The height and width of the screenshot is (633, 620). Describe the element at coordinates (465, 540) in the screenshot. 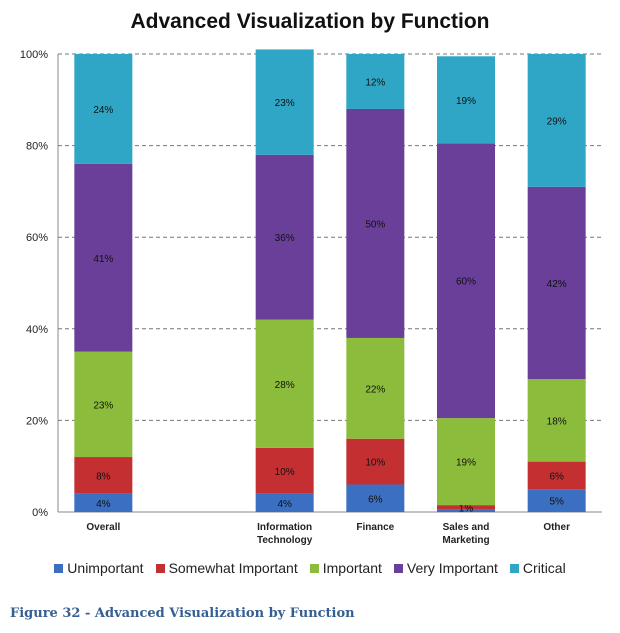

I see `x-tick-label: Marketing` at that location.